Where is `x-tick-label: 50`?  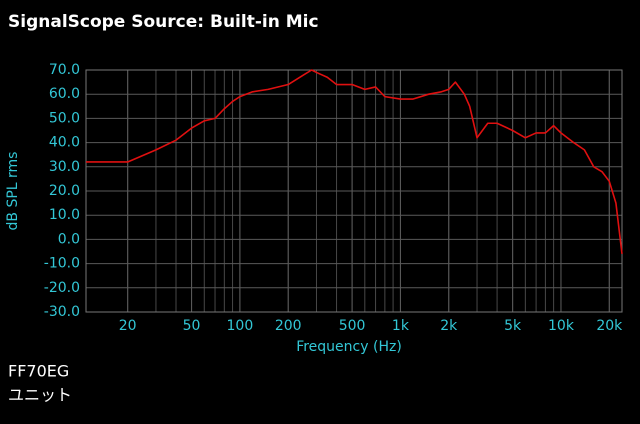
x-tick-label: 50 is located at coordinates (192, 326).